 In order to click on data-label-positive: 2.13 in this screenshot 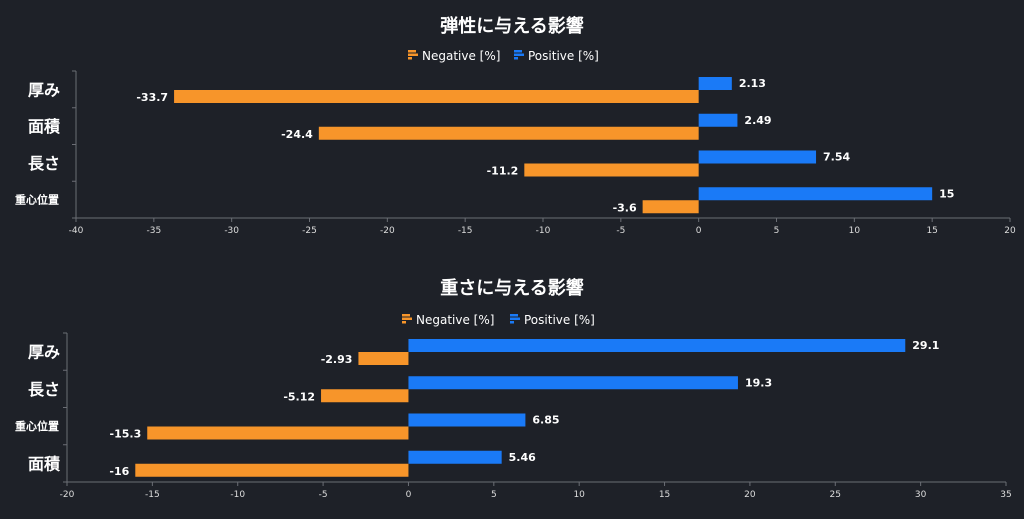, I will do `click(752, 83)`.